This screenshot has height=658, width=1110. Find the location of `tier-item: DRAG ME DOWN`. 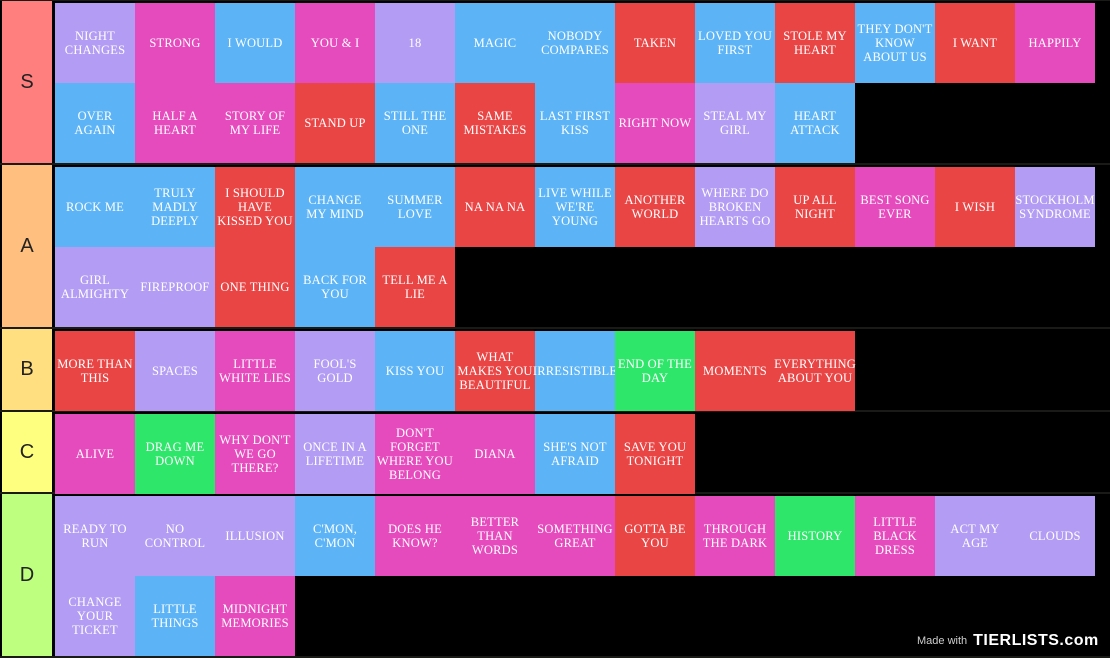

tier-item: DRAG ME DOWN is located at coordinates (175, 454).